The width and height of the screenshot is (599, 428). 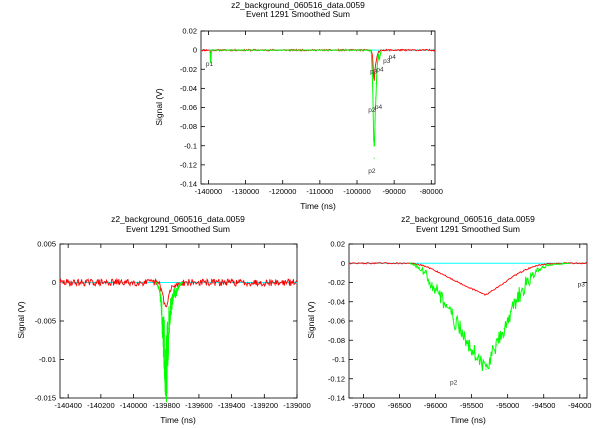 I want to click on x-tick-label: -90000, so click(x=393, y=191).